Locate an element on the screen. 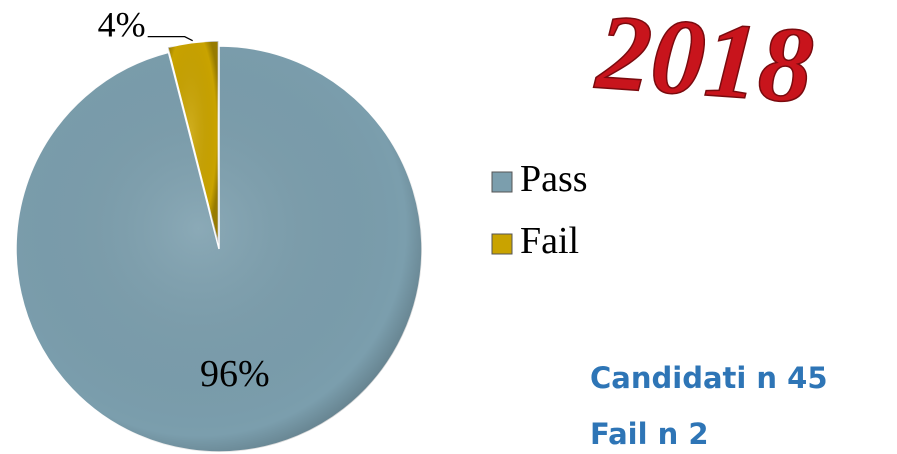  legend-label: Pass is located at coordinates (554, 179).